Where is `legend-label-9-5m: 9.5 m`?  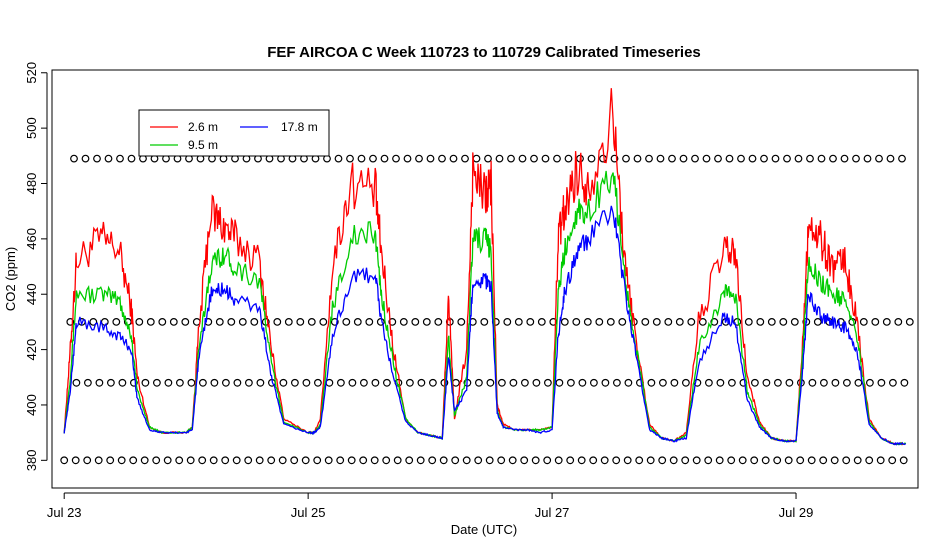
legend-label-9-5m: 9.5 m is located at coordinates (203, 145).